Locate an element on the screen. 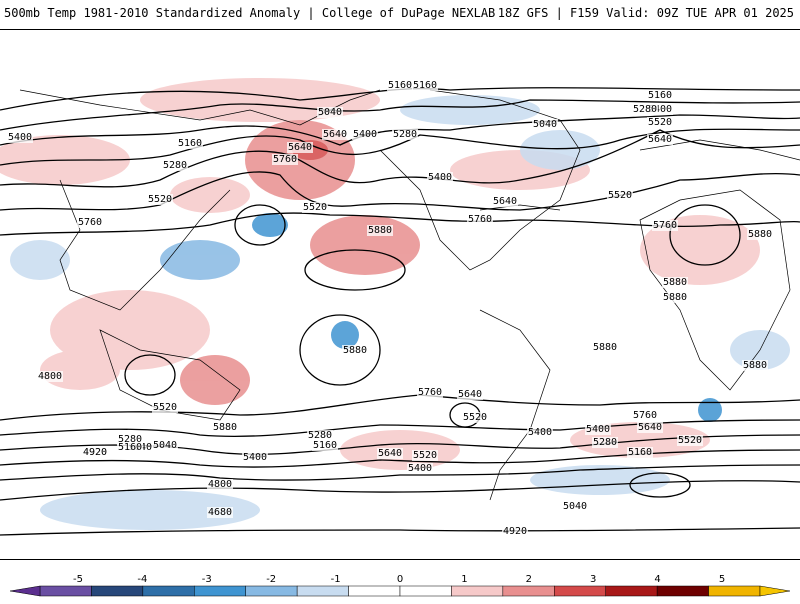  colorbar-tick-label: 0 is located at coordinates (400, 579).